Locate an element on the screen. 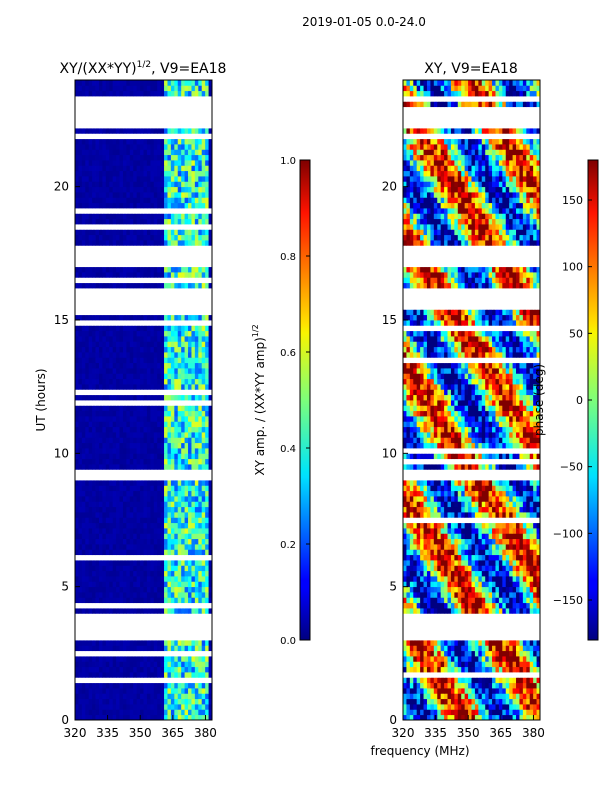 Image resolution: width=600 pixels, height=800 pixels. colorbar1-gradient is located at coordinates (305, 400).